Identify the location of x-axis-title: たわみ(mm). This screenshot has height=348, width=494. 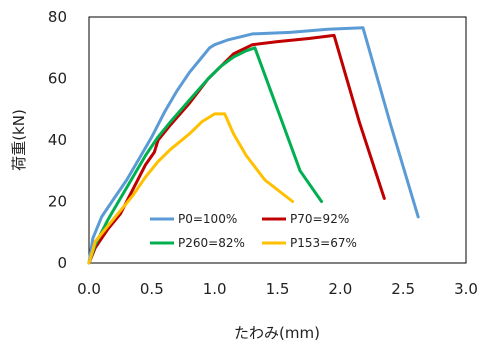
(277, 333).